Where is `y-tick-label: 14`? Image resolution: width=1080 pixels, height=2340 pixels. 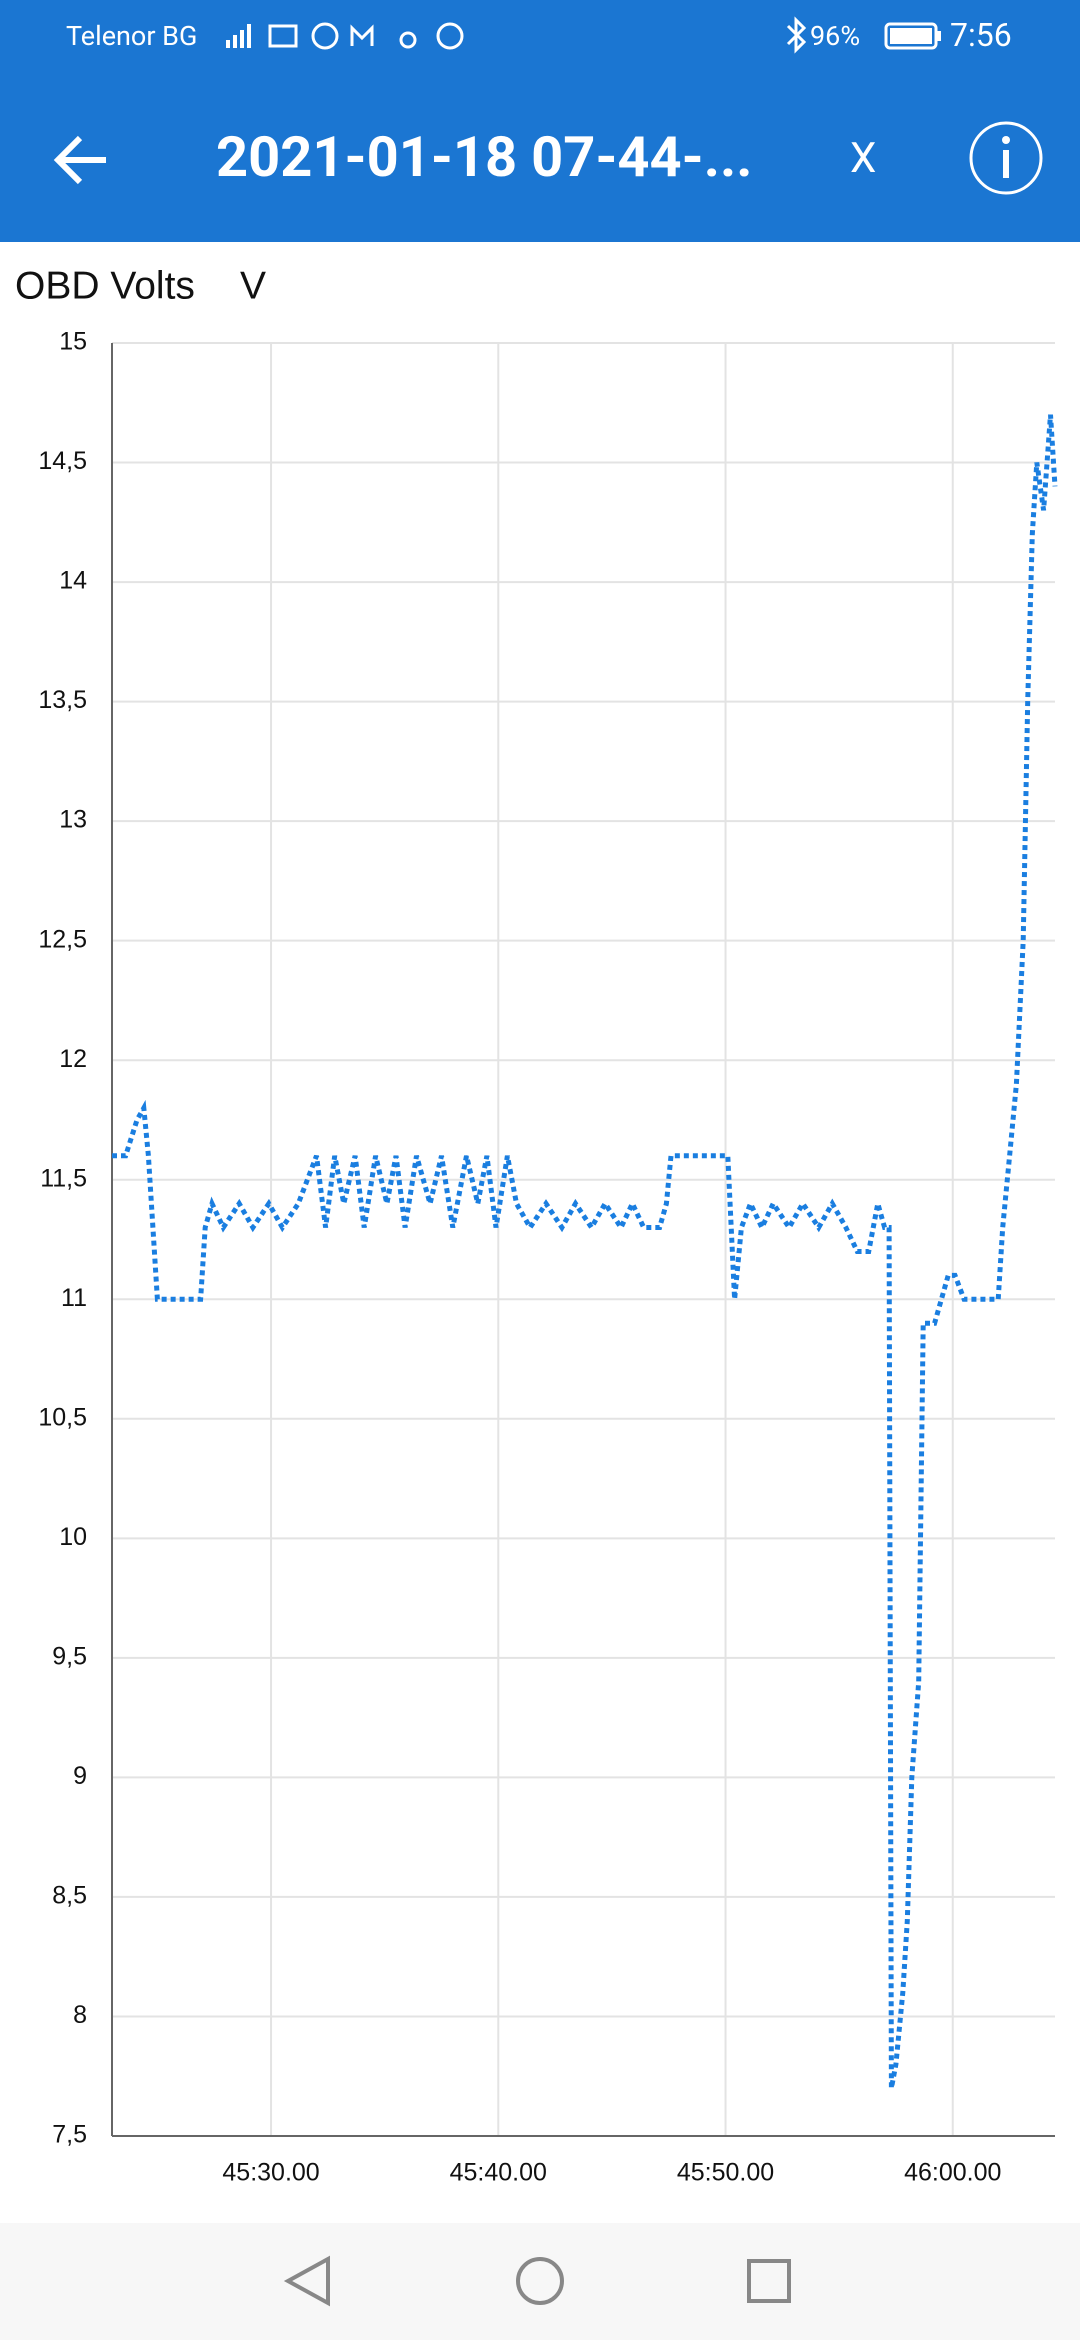 y-tick-label: 14 is located at coordinates (73, 581).